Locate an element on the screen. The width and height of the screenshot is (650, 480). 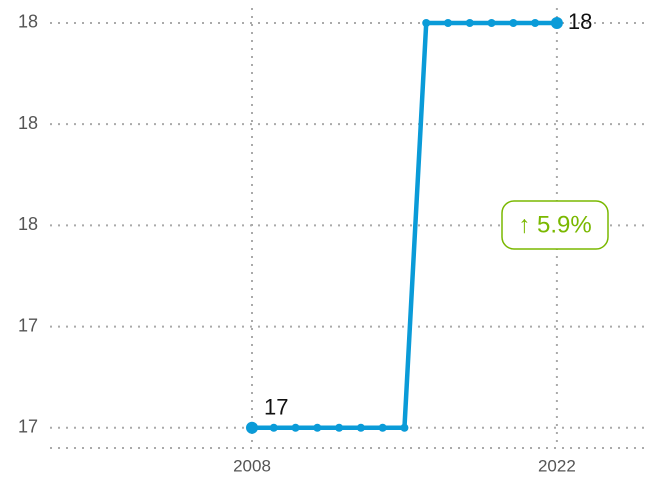
annotation: ↑ 5.9% is located at coordinates (554, 224).